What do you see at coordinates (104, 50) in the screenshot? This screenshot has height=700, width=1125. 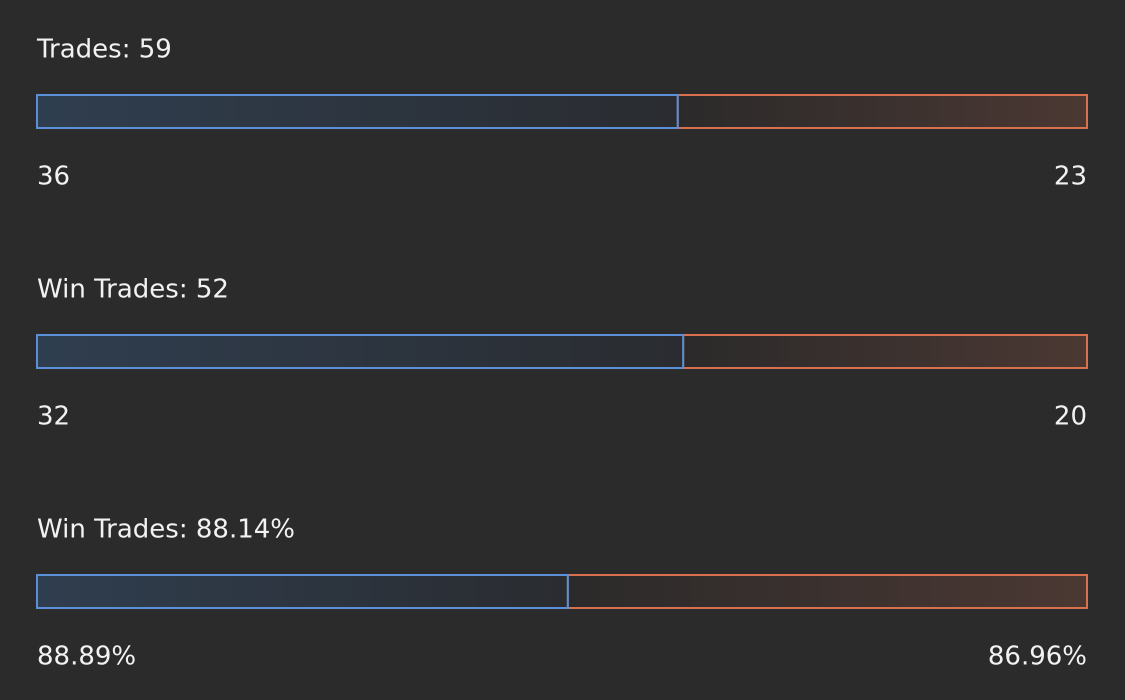 I see `stat-title: Trades: 59` at bounding box center [104, 50].